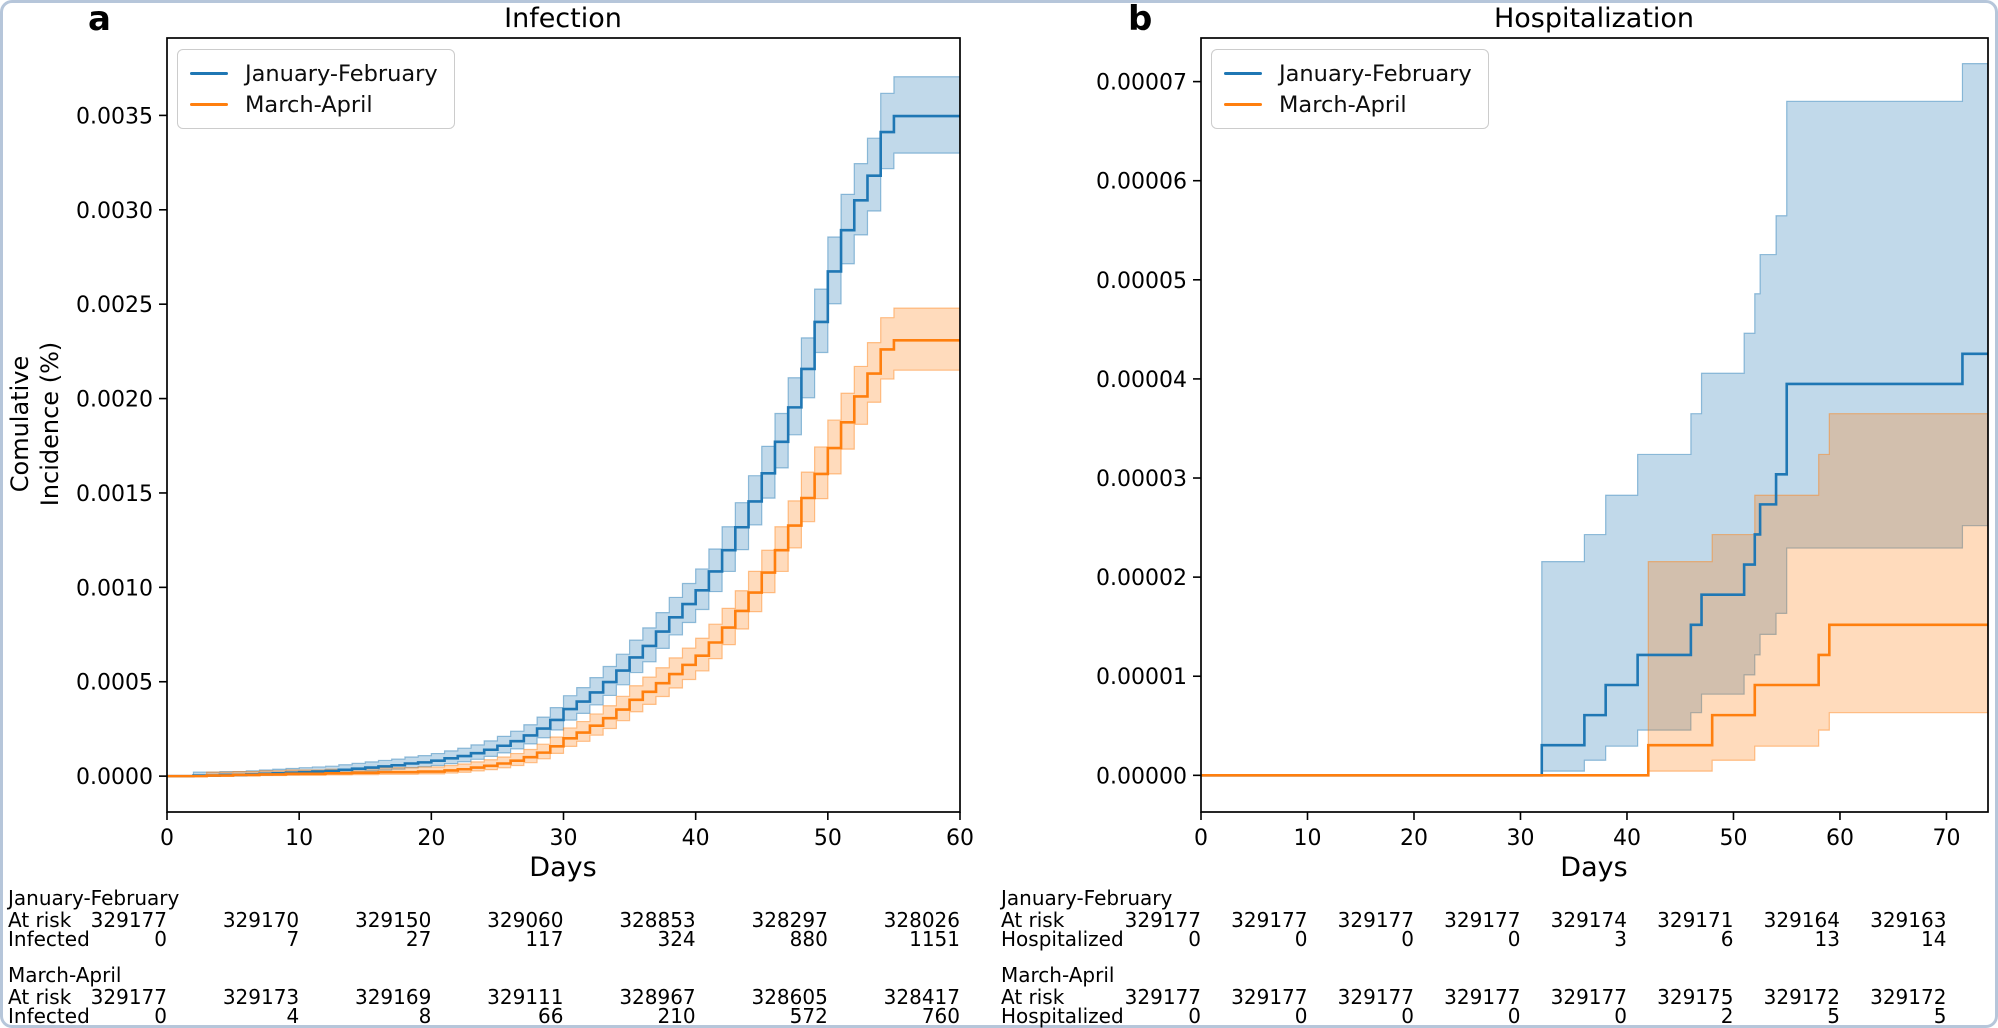 This screenshot has width=1998, height=1028. Describe the element at coordinates (1201, 838) in the screenshot. I see `x-tick-label: 0` at that location.